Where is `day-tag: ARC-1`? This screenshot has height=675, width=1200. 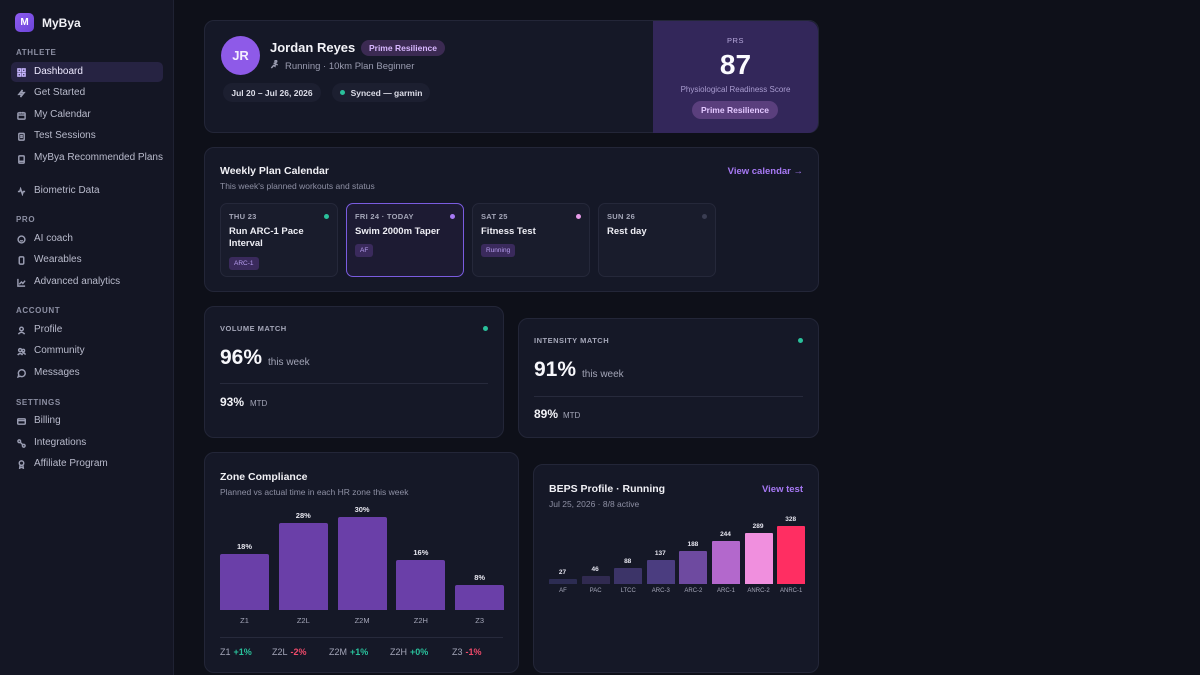 day-tag: ARC-1 is located at coordinates (244, 263).